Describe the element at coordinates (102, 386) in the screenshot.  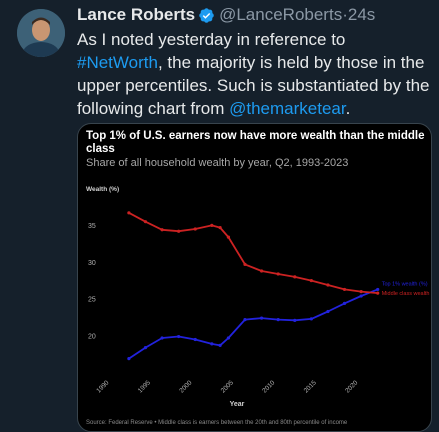
I see `x-tick-label: 1990` at that location.